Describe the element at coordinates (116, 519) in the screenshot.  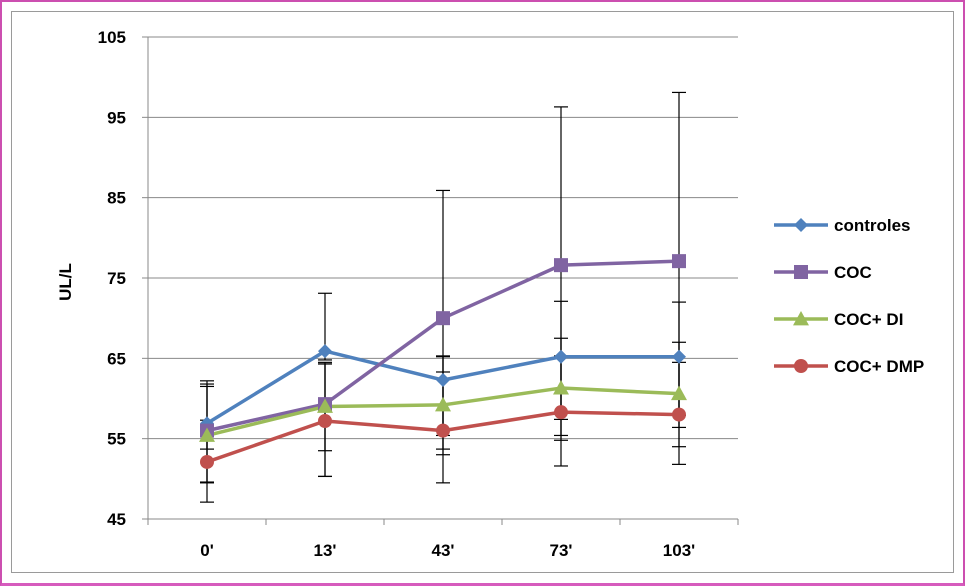
I see `y-tick-label: 45` at that location.